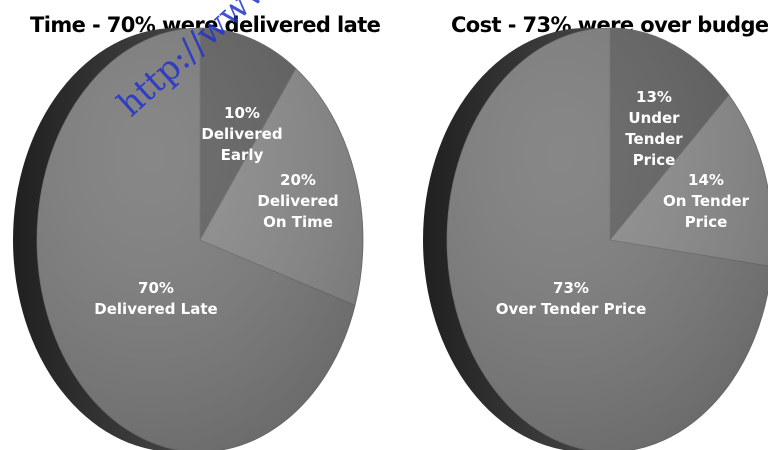 The width and height of the screenshot is (768, 450). I want to click on slice-label: 73% Over Tender Price, so click(571, 298).